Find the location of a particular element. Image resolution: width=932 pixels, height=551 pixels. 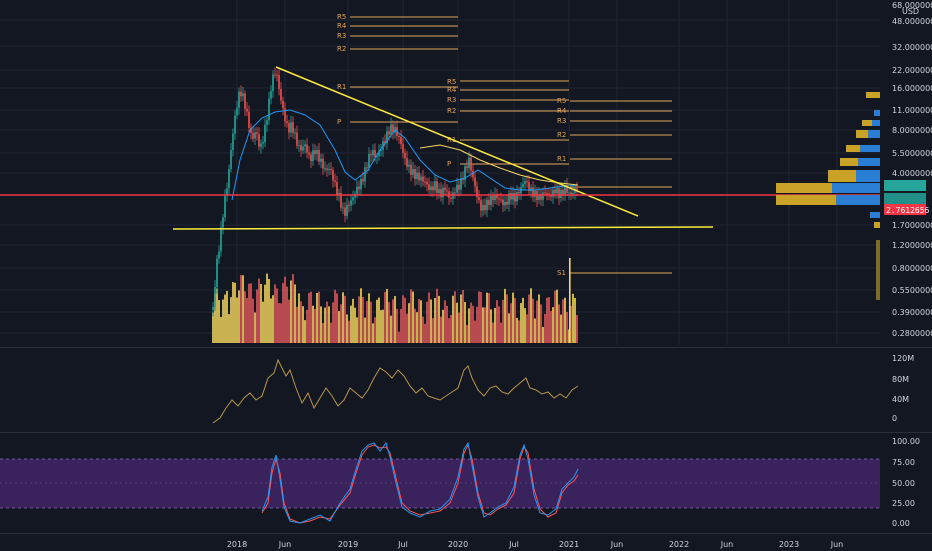

support-line is located at coordinates (443, 228).